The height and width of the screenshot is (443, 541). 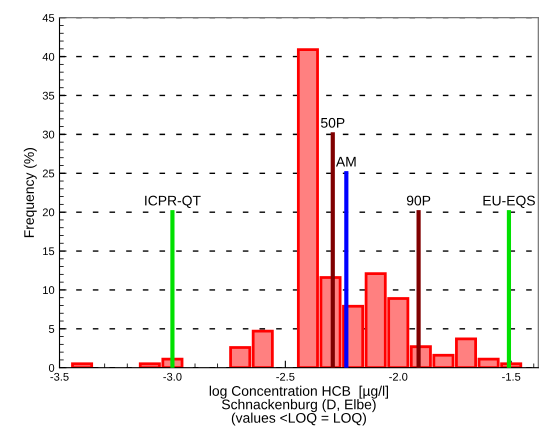 I want to click on x-tick-label: -2.5, so click(x=285, y=376).